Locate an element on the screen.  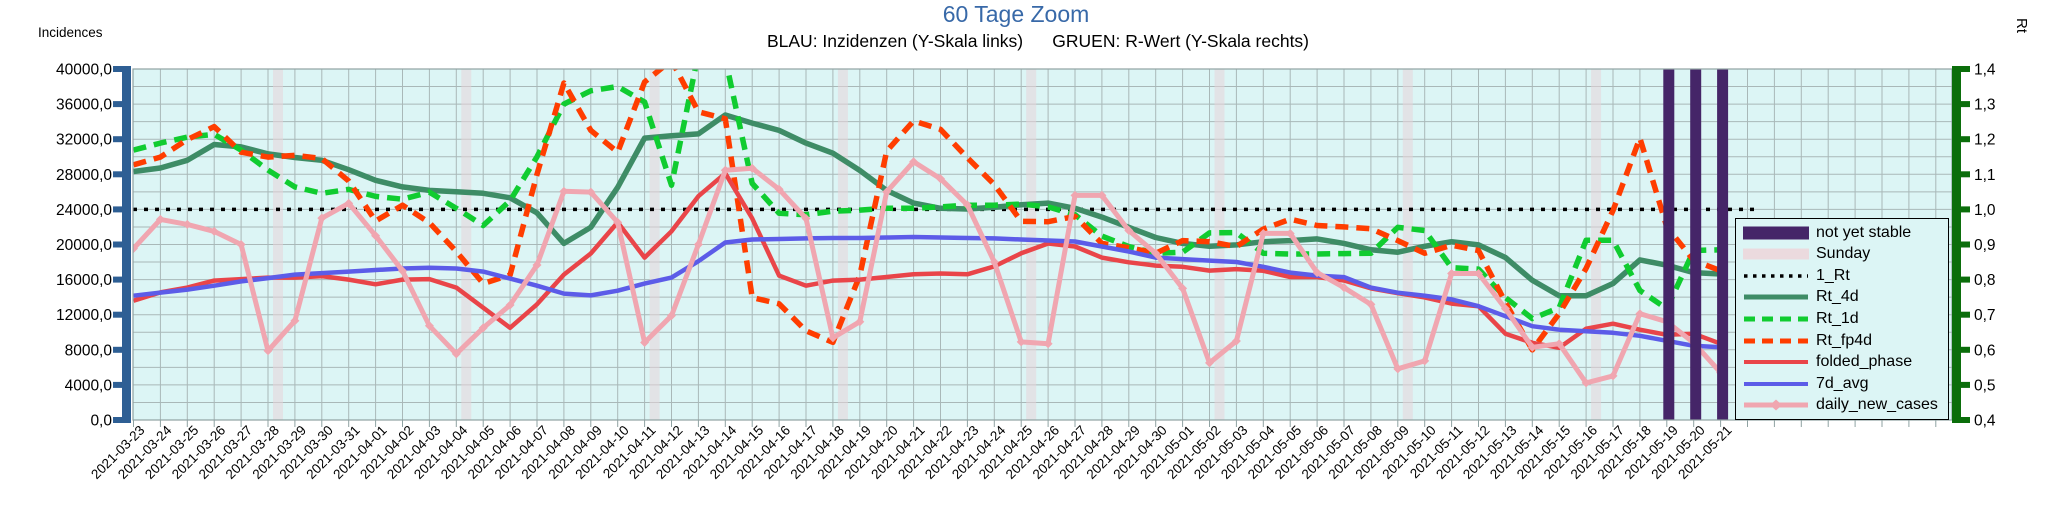
legend-item-label: 7d_avg is located at coordinates (1842, 383).